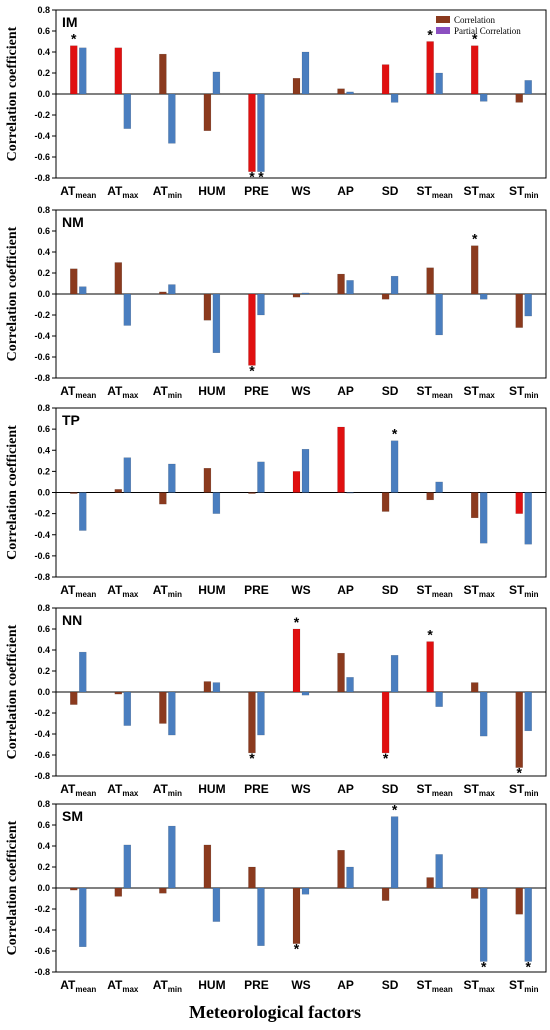 The image size is (550, 1030). Describe the element at coordinates (72, 620) in the screenshot. I see `panel-label: NN` at that location.